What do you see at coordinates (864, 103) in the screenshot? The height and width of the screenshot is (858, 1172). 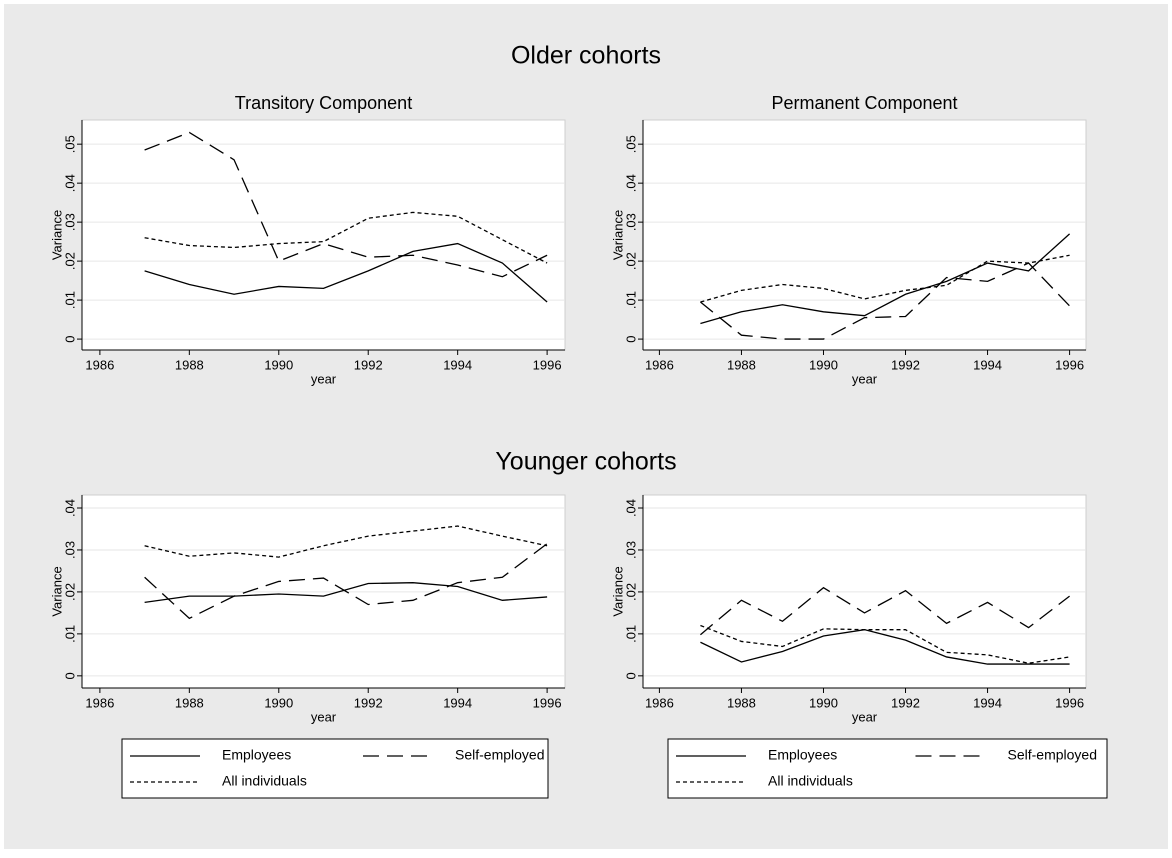 I see `panel-title: Permanent Component` at bounding box center [864, 103].